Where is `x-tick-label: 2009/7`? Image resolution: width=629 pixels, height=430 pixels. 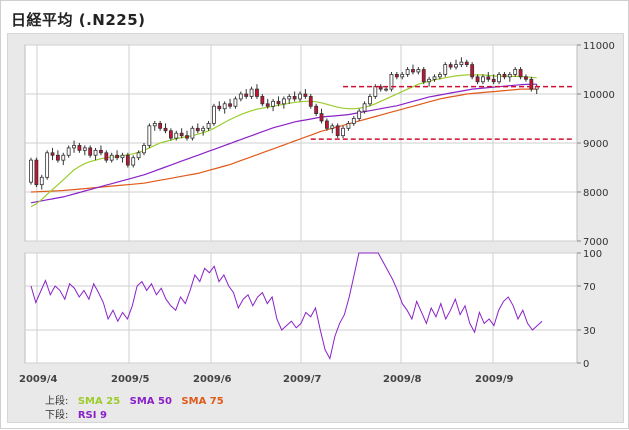
x-tick-label: 2009/7 is located at coordinates (302, 379).